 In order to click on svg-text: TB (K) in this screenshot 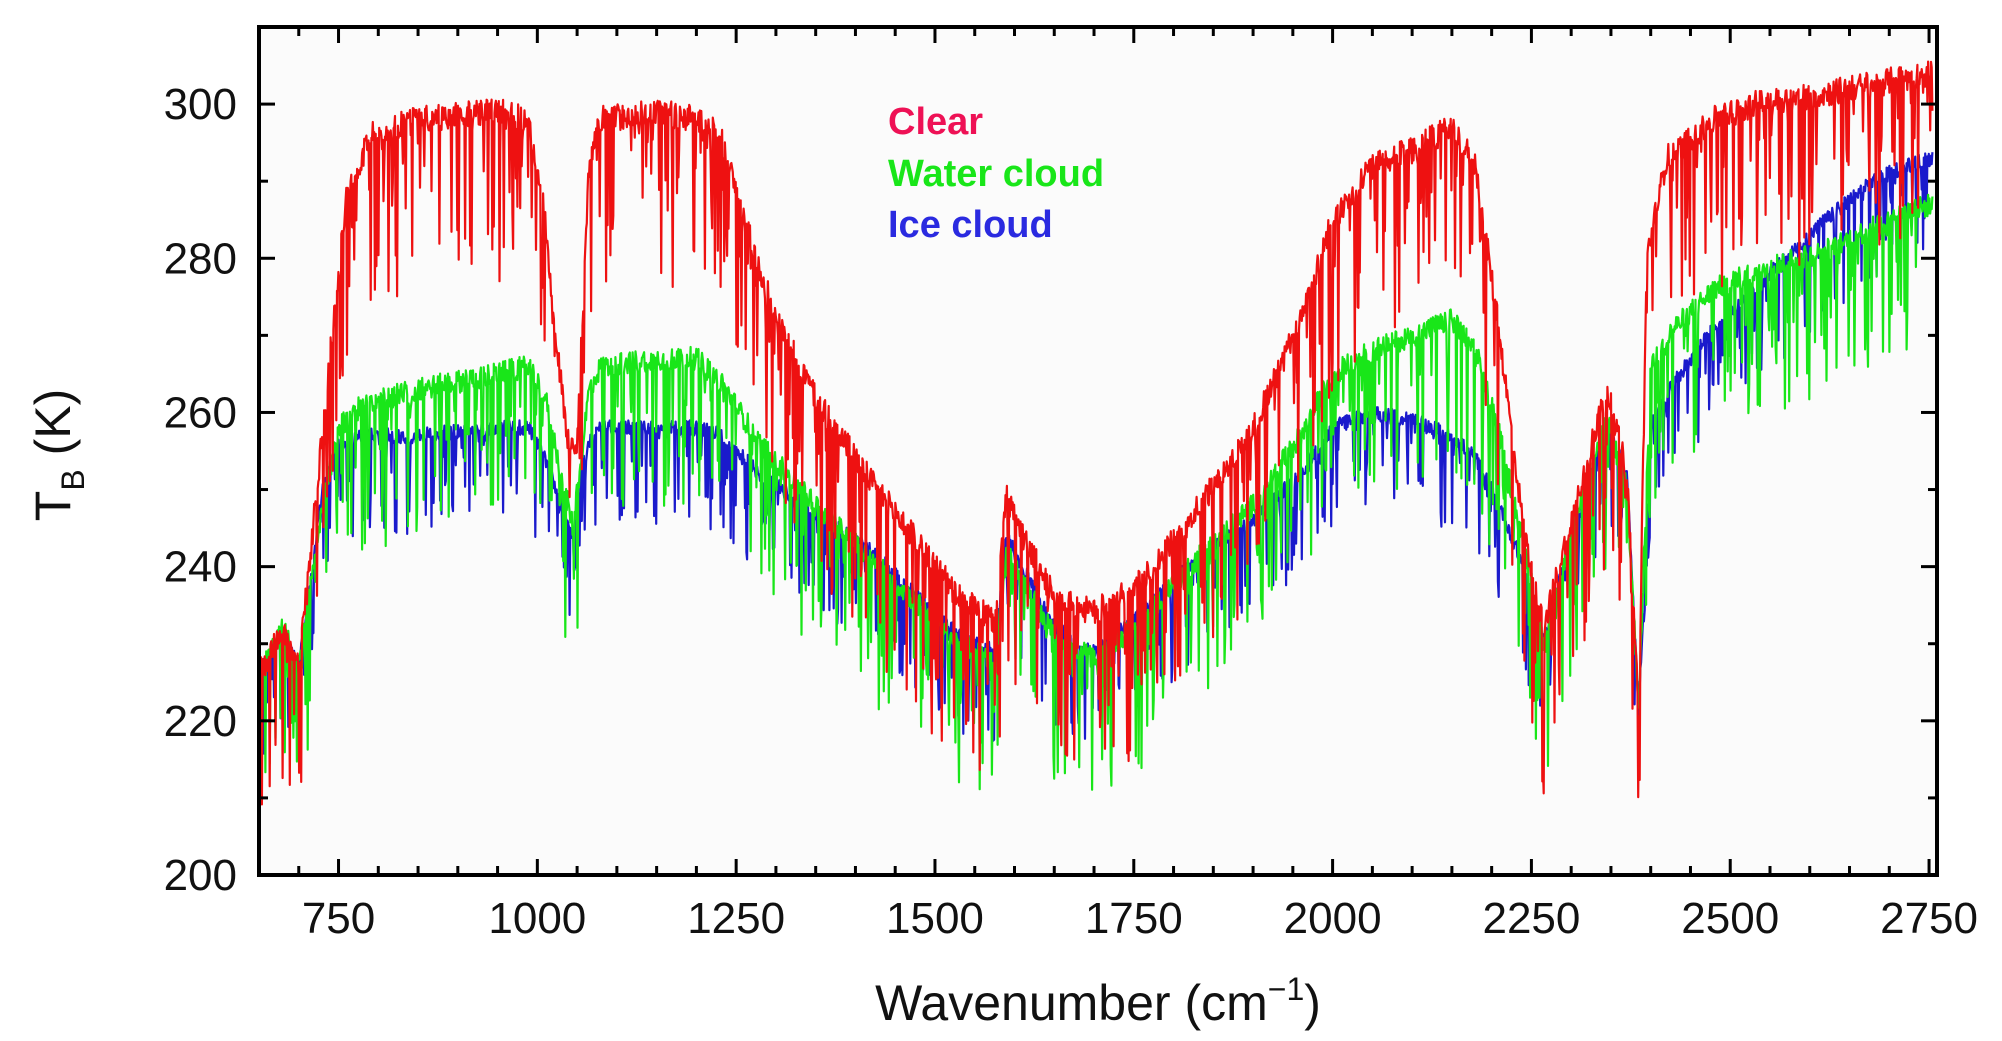, I will do `click(58, 455)`.